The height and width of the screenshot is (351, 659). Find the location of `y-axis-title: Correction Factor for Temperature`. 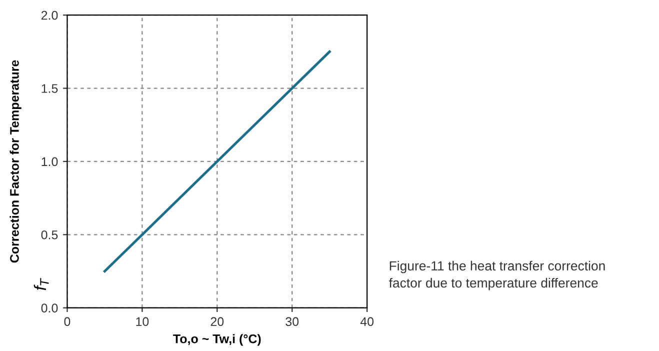

y-axis-title: Correction Factor for Temperature is located at coordinates (16, 161).